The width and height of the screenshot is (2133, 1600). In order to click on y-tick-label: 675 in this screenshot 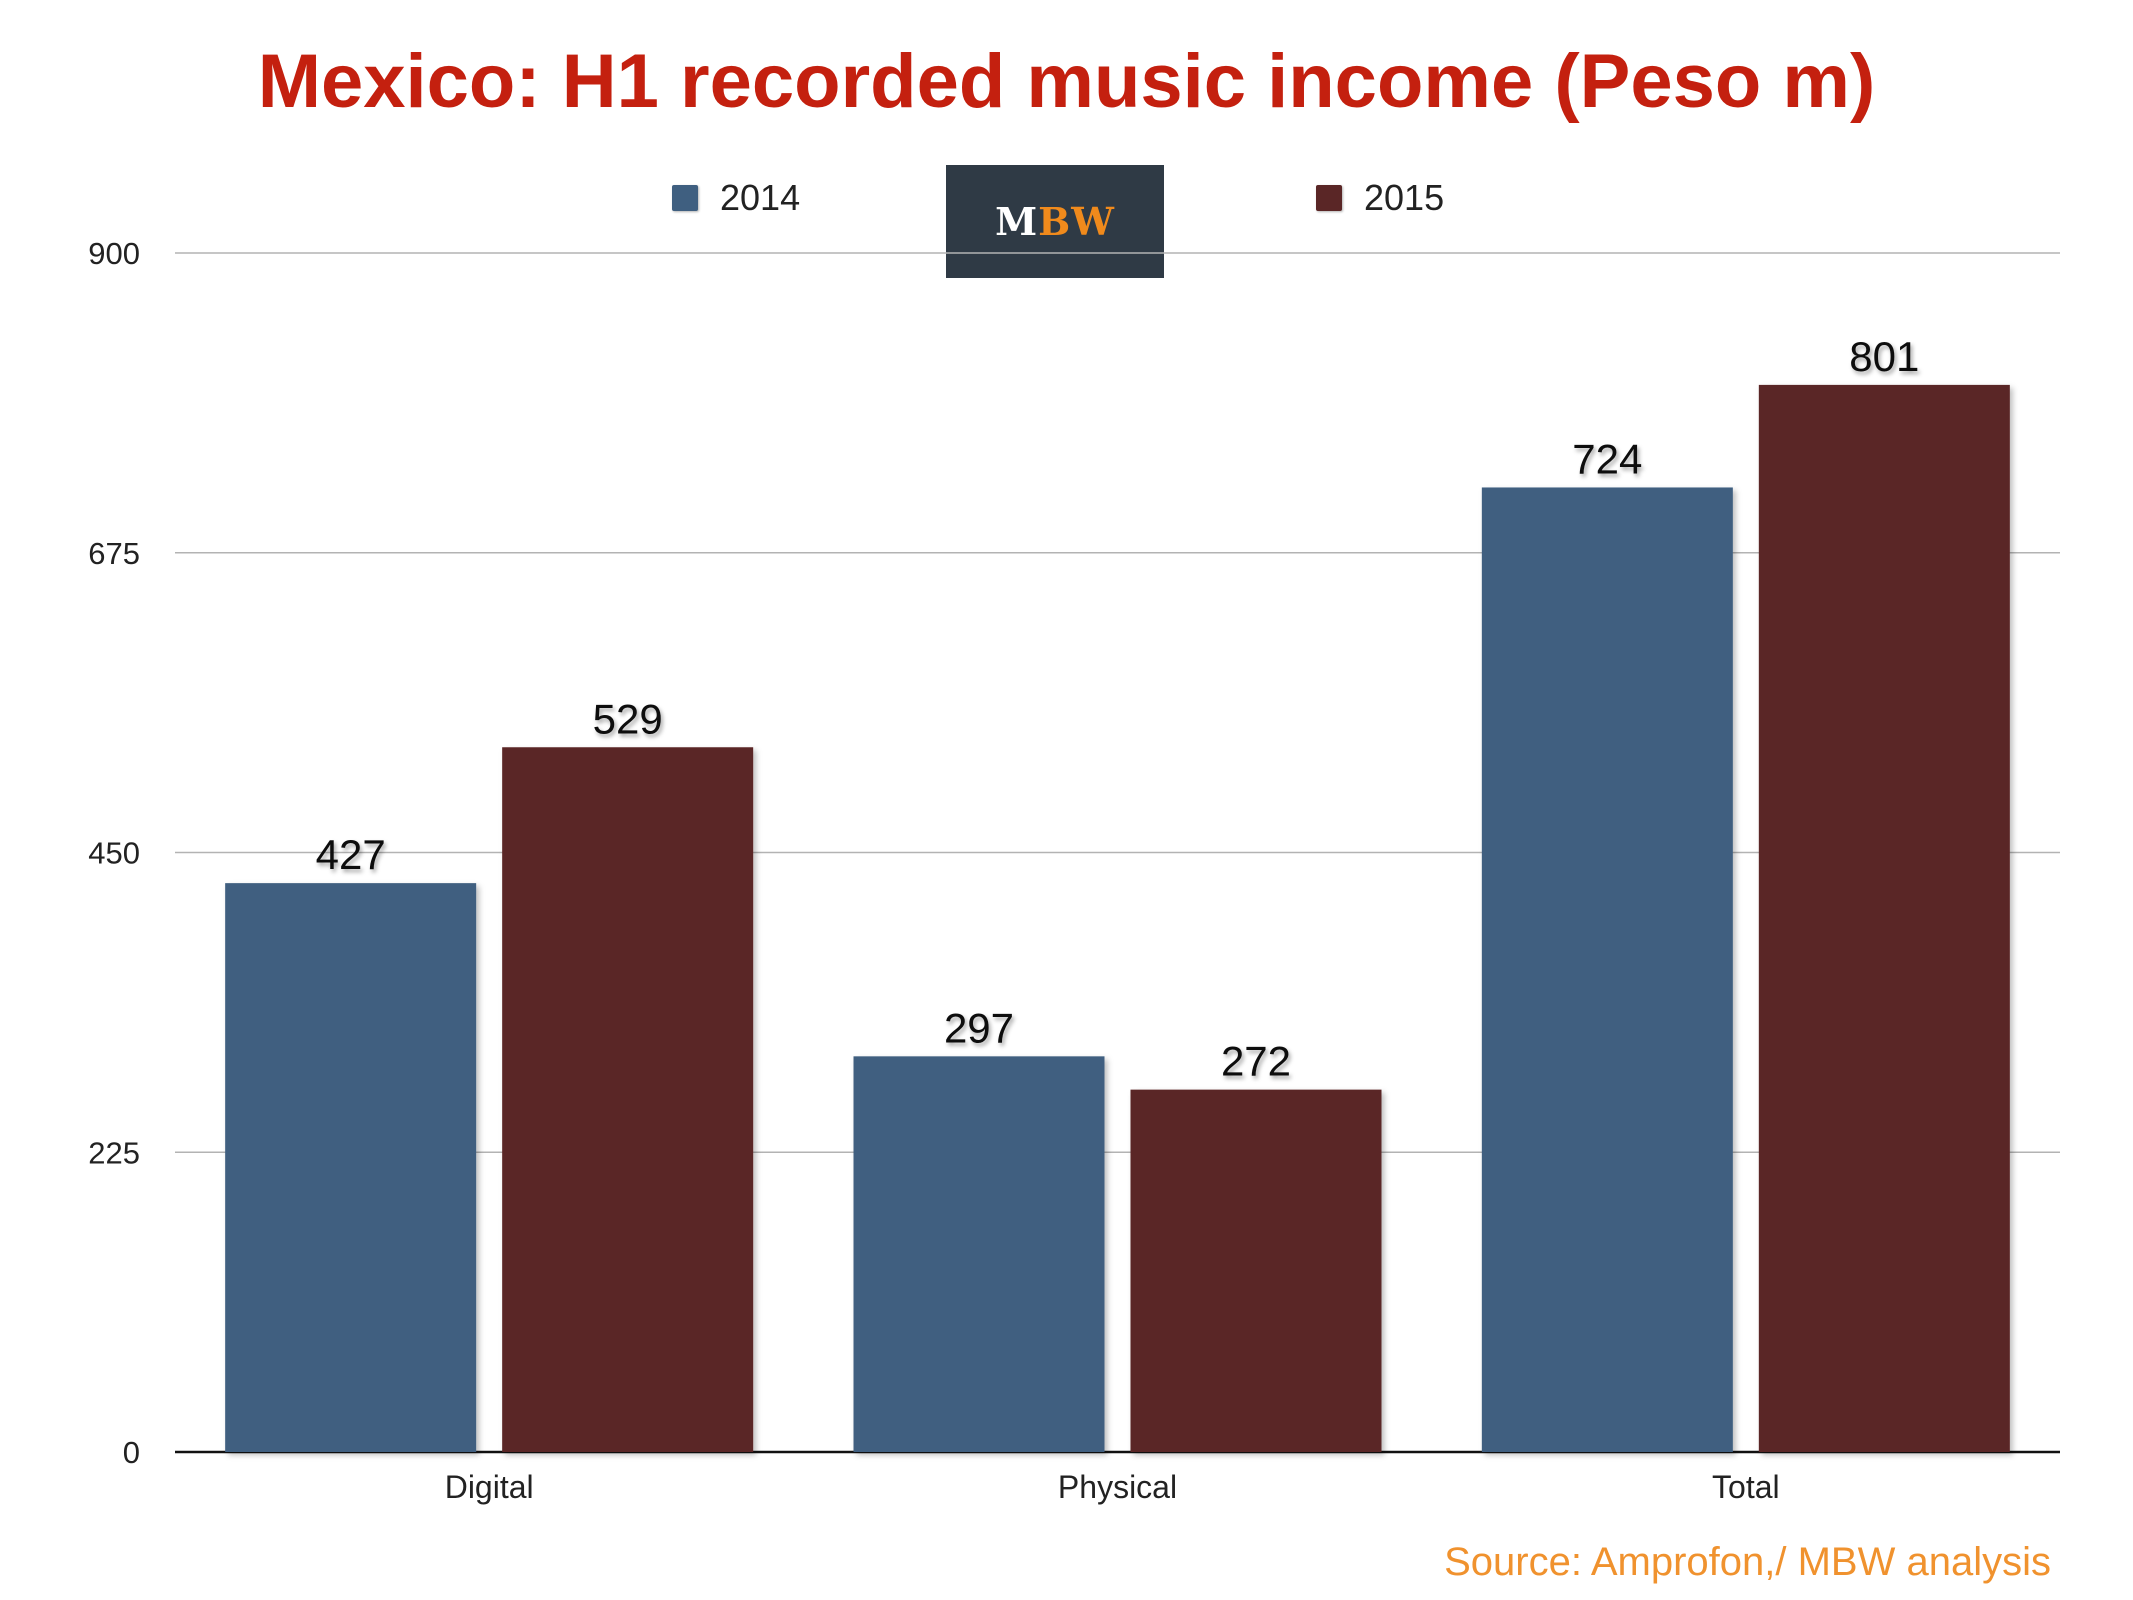, I will do `click(114, 553)`.